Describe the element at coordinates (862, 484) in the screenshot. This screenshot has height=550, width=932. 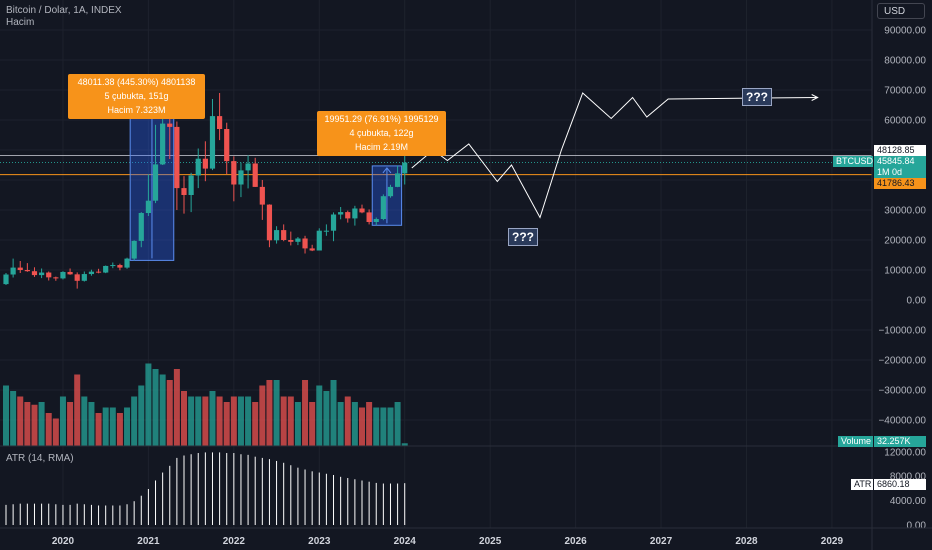
I see `atr-tag-label: ATR` at that location.